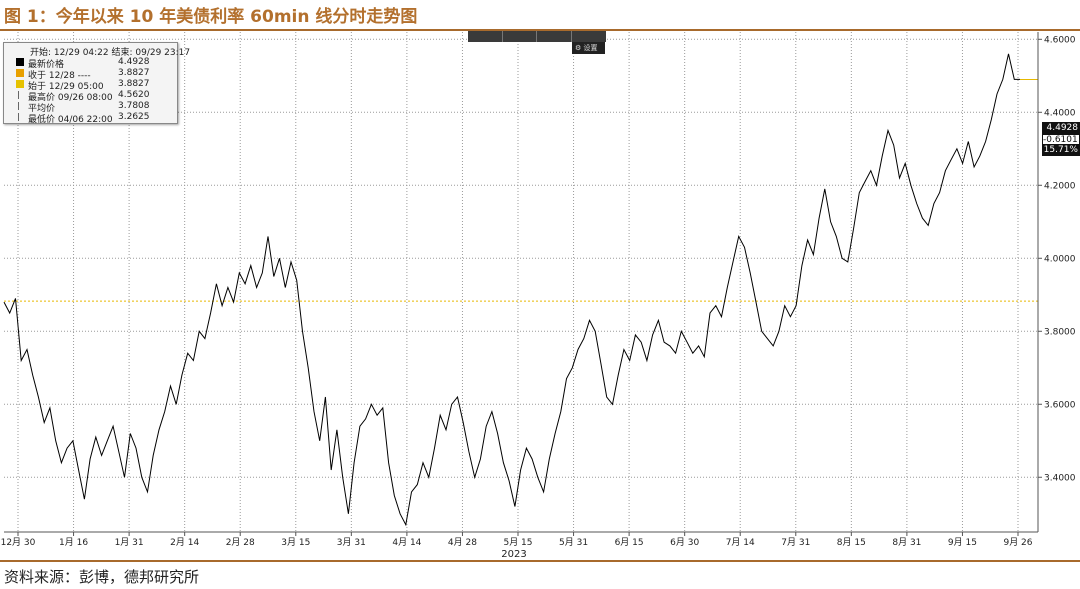  I want to click on legend-label: 收于 12/28 ----, so click(59, 76).